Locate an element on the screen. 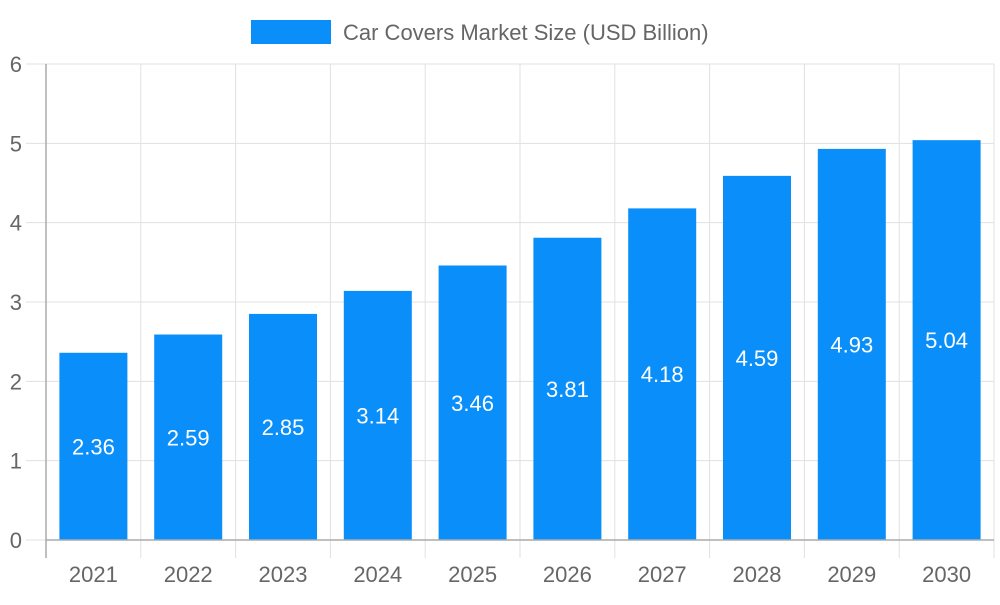  legend-swatch is located at coordinates (291, 32).